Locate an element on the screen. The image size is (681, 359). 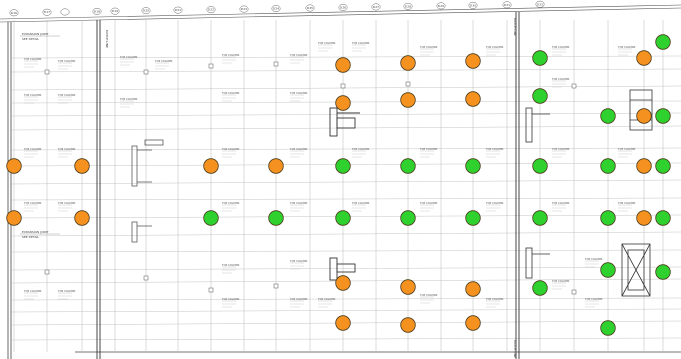
svg-text: D22 is located at coordinates (211, 10).